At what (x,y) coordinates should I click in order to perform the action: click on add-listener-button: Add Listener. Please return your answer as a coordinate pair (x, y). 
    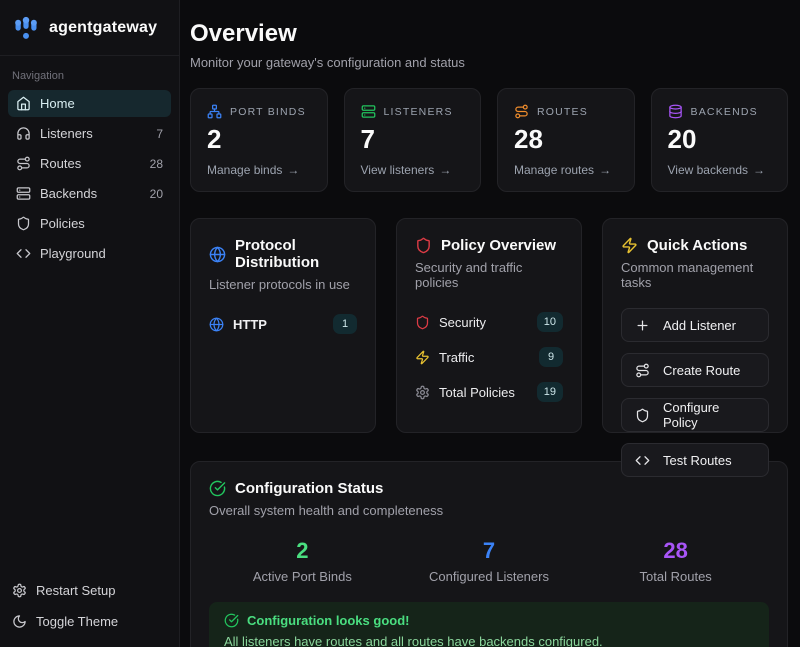
    Looking at the image, I should click on (695, 325).